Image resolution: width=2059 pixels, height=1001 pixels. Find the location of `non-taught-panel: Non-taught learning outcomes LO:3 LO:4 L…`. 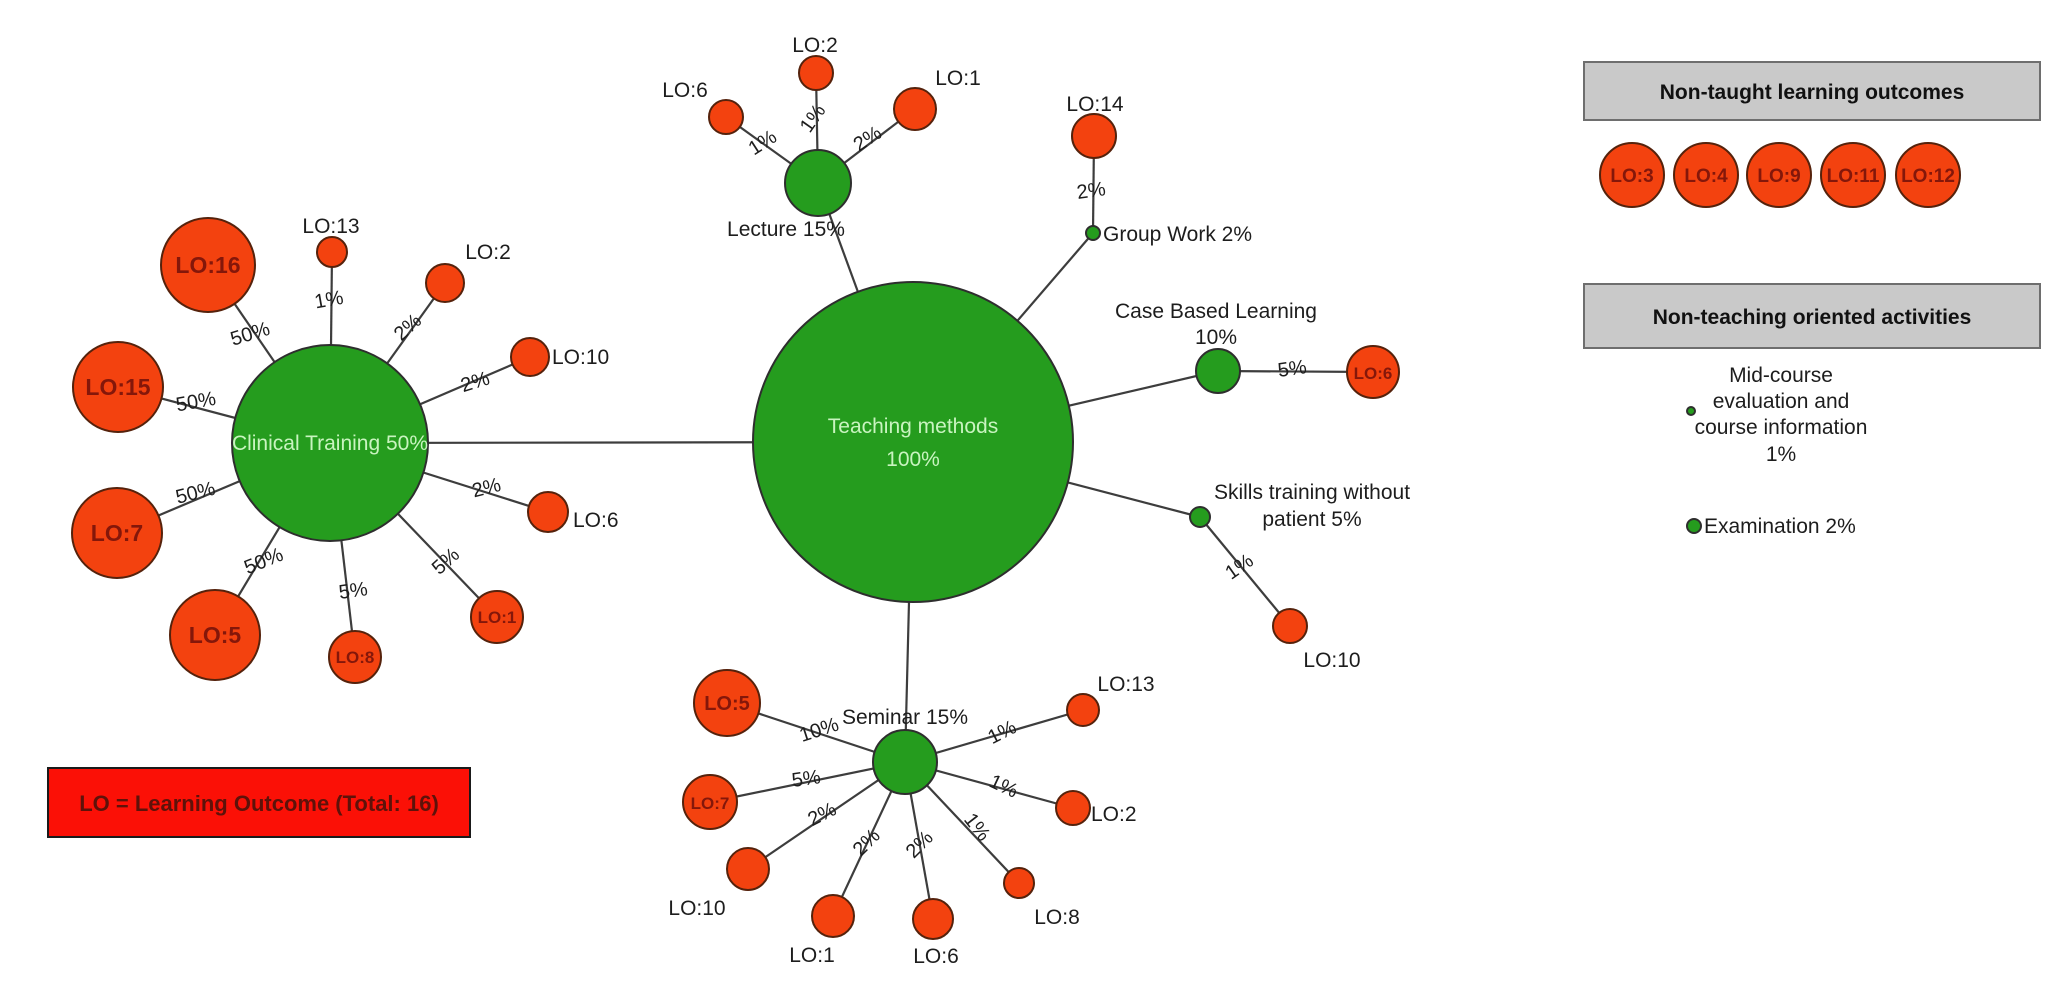

non-taught-panel: Non-taught learning outcomes LO:3 LO:4 L… is located at coordinates (1812, 134).